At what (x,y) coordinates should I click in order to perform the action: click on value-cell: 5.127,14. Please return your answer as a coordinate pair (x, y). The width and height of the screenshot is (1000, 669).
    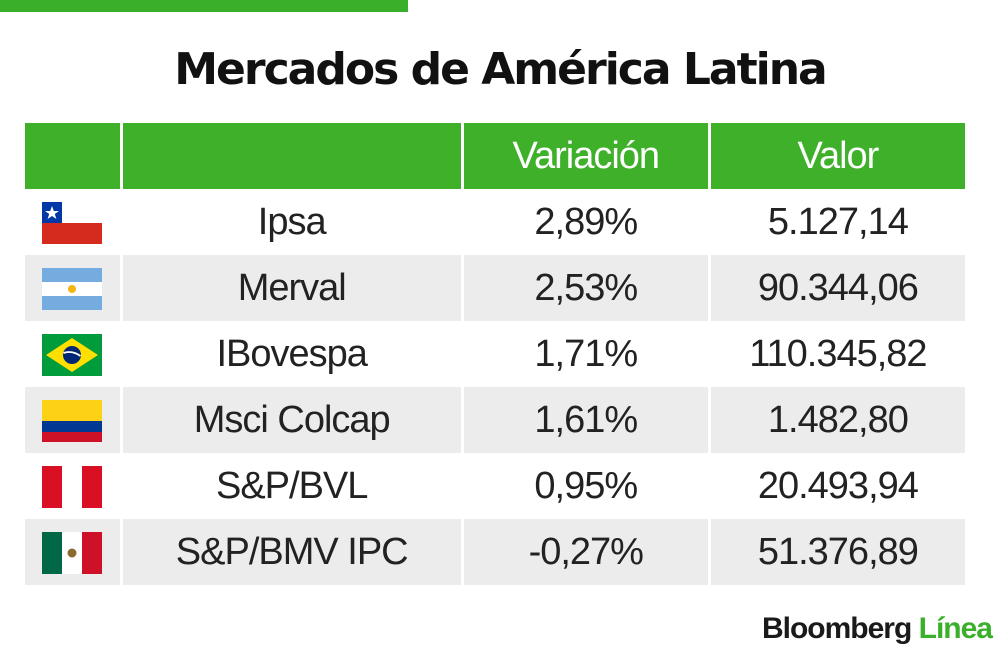
    Looking at the image, I should click on (838, 221).